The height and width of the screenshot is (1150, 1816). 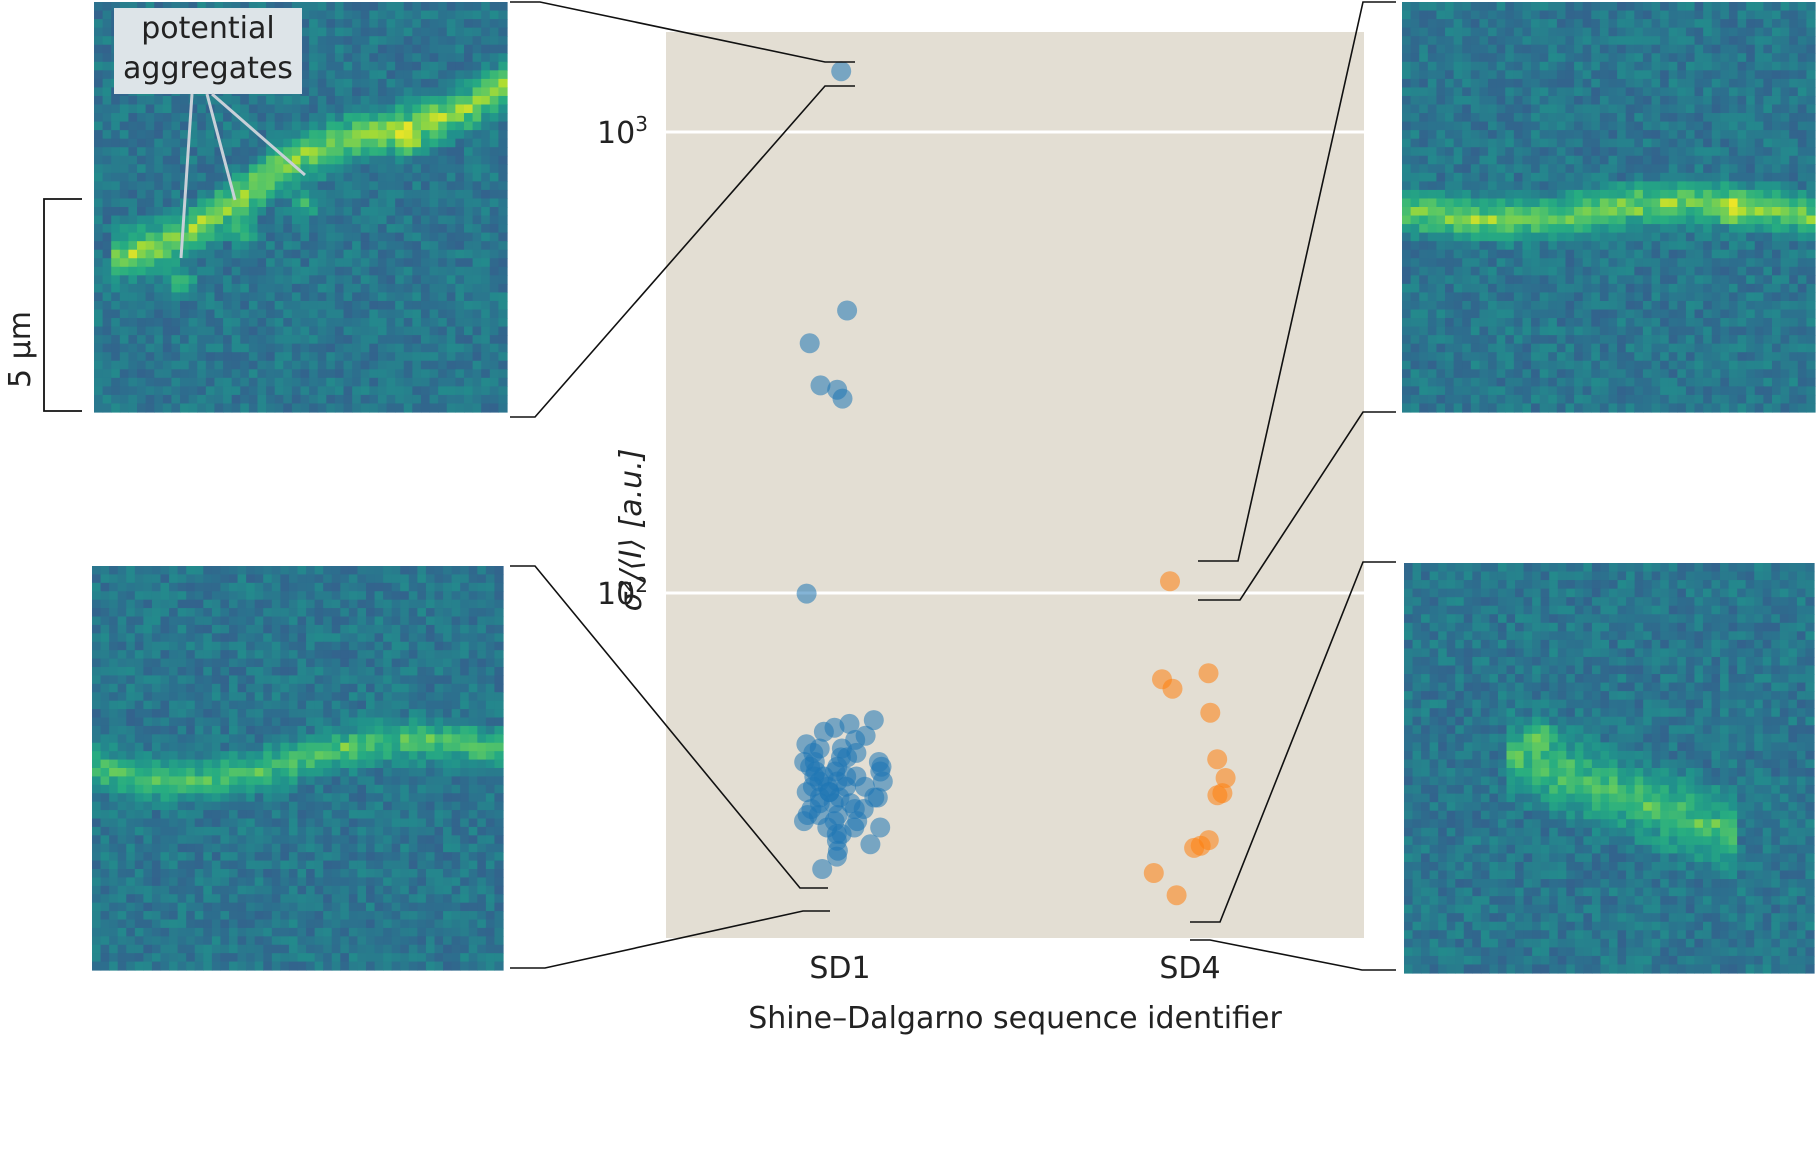 I want to click on scale-bar, so click(x=62, y=305).